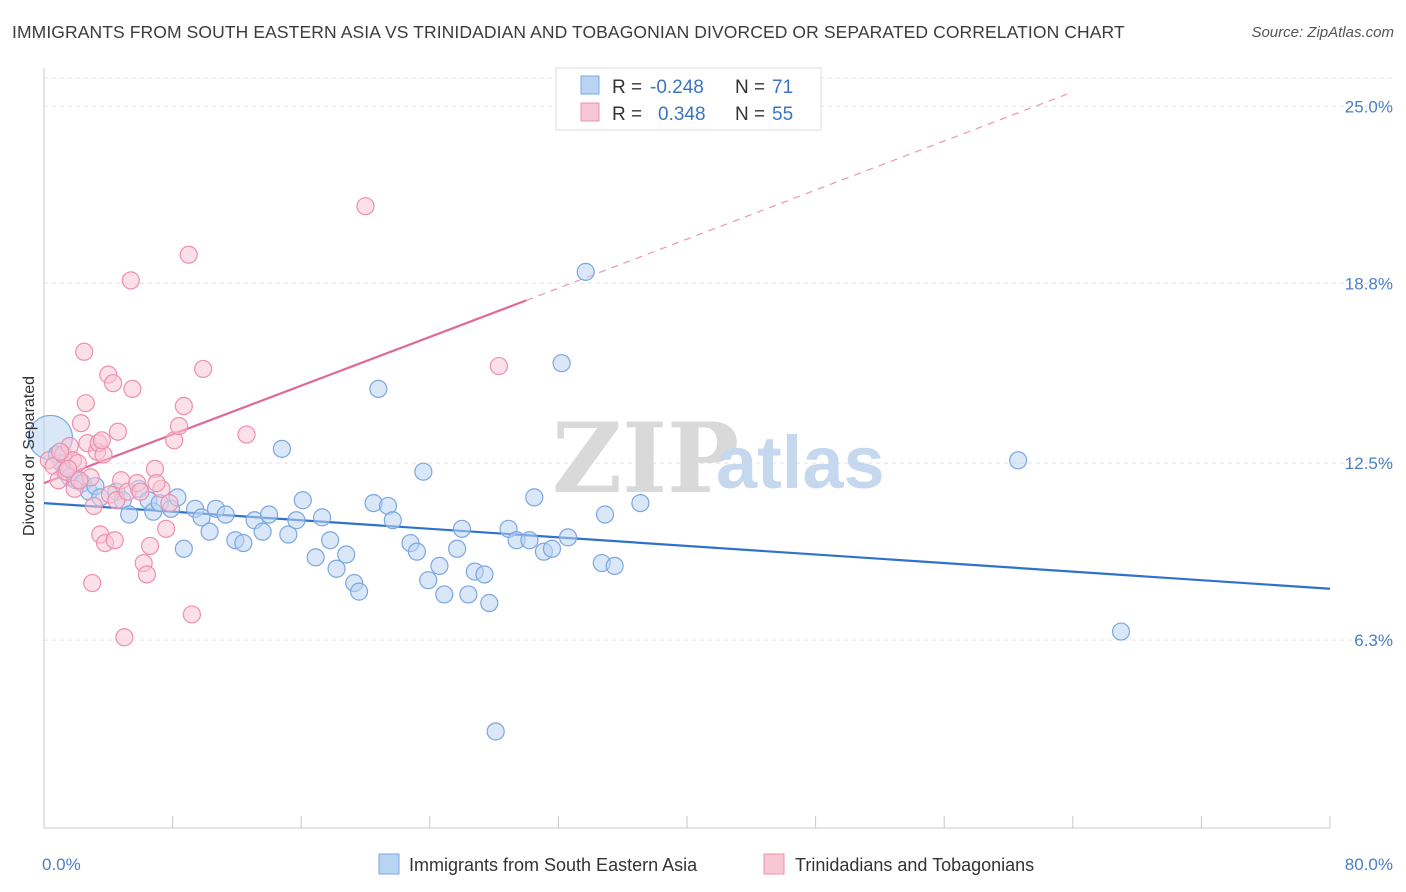 This screenshot has width=1406, height=892. I want to click on series-legend-label-pink: Trinidadians and Tobagonians, so click(914, 865).